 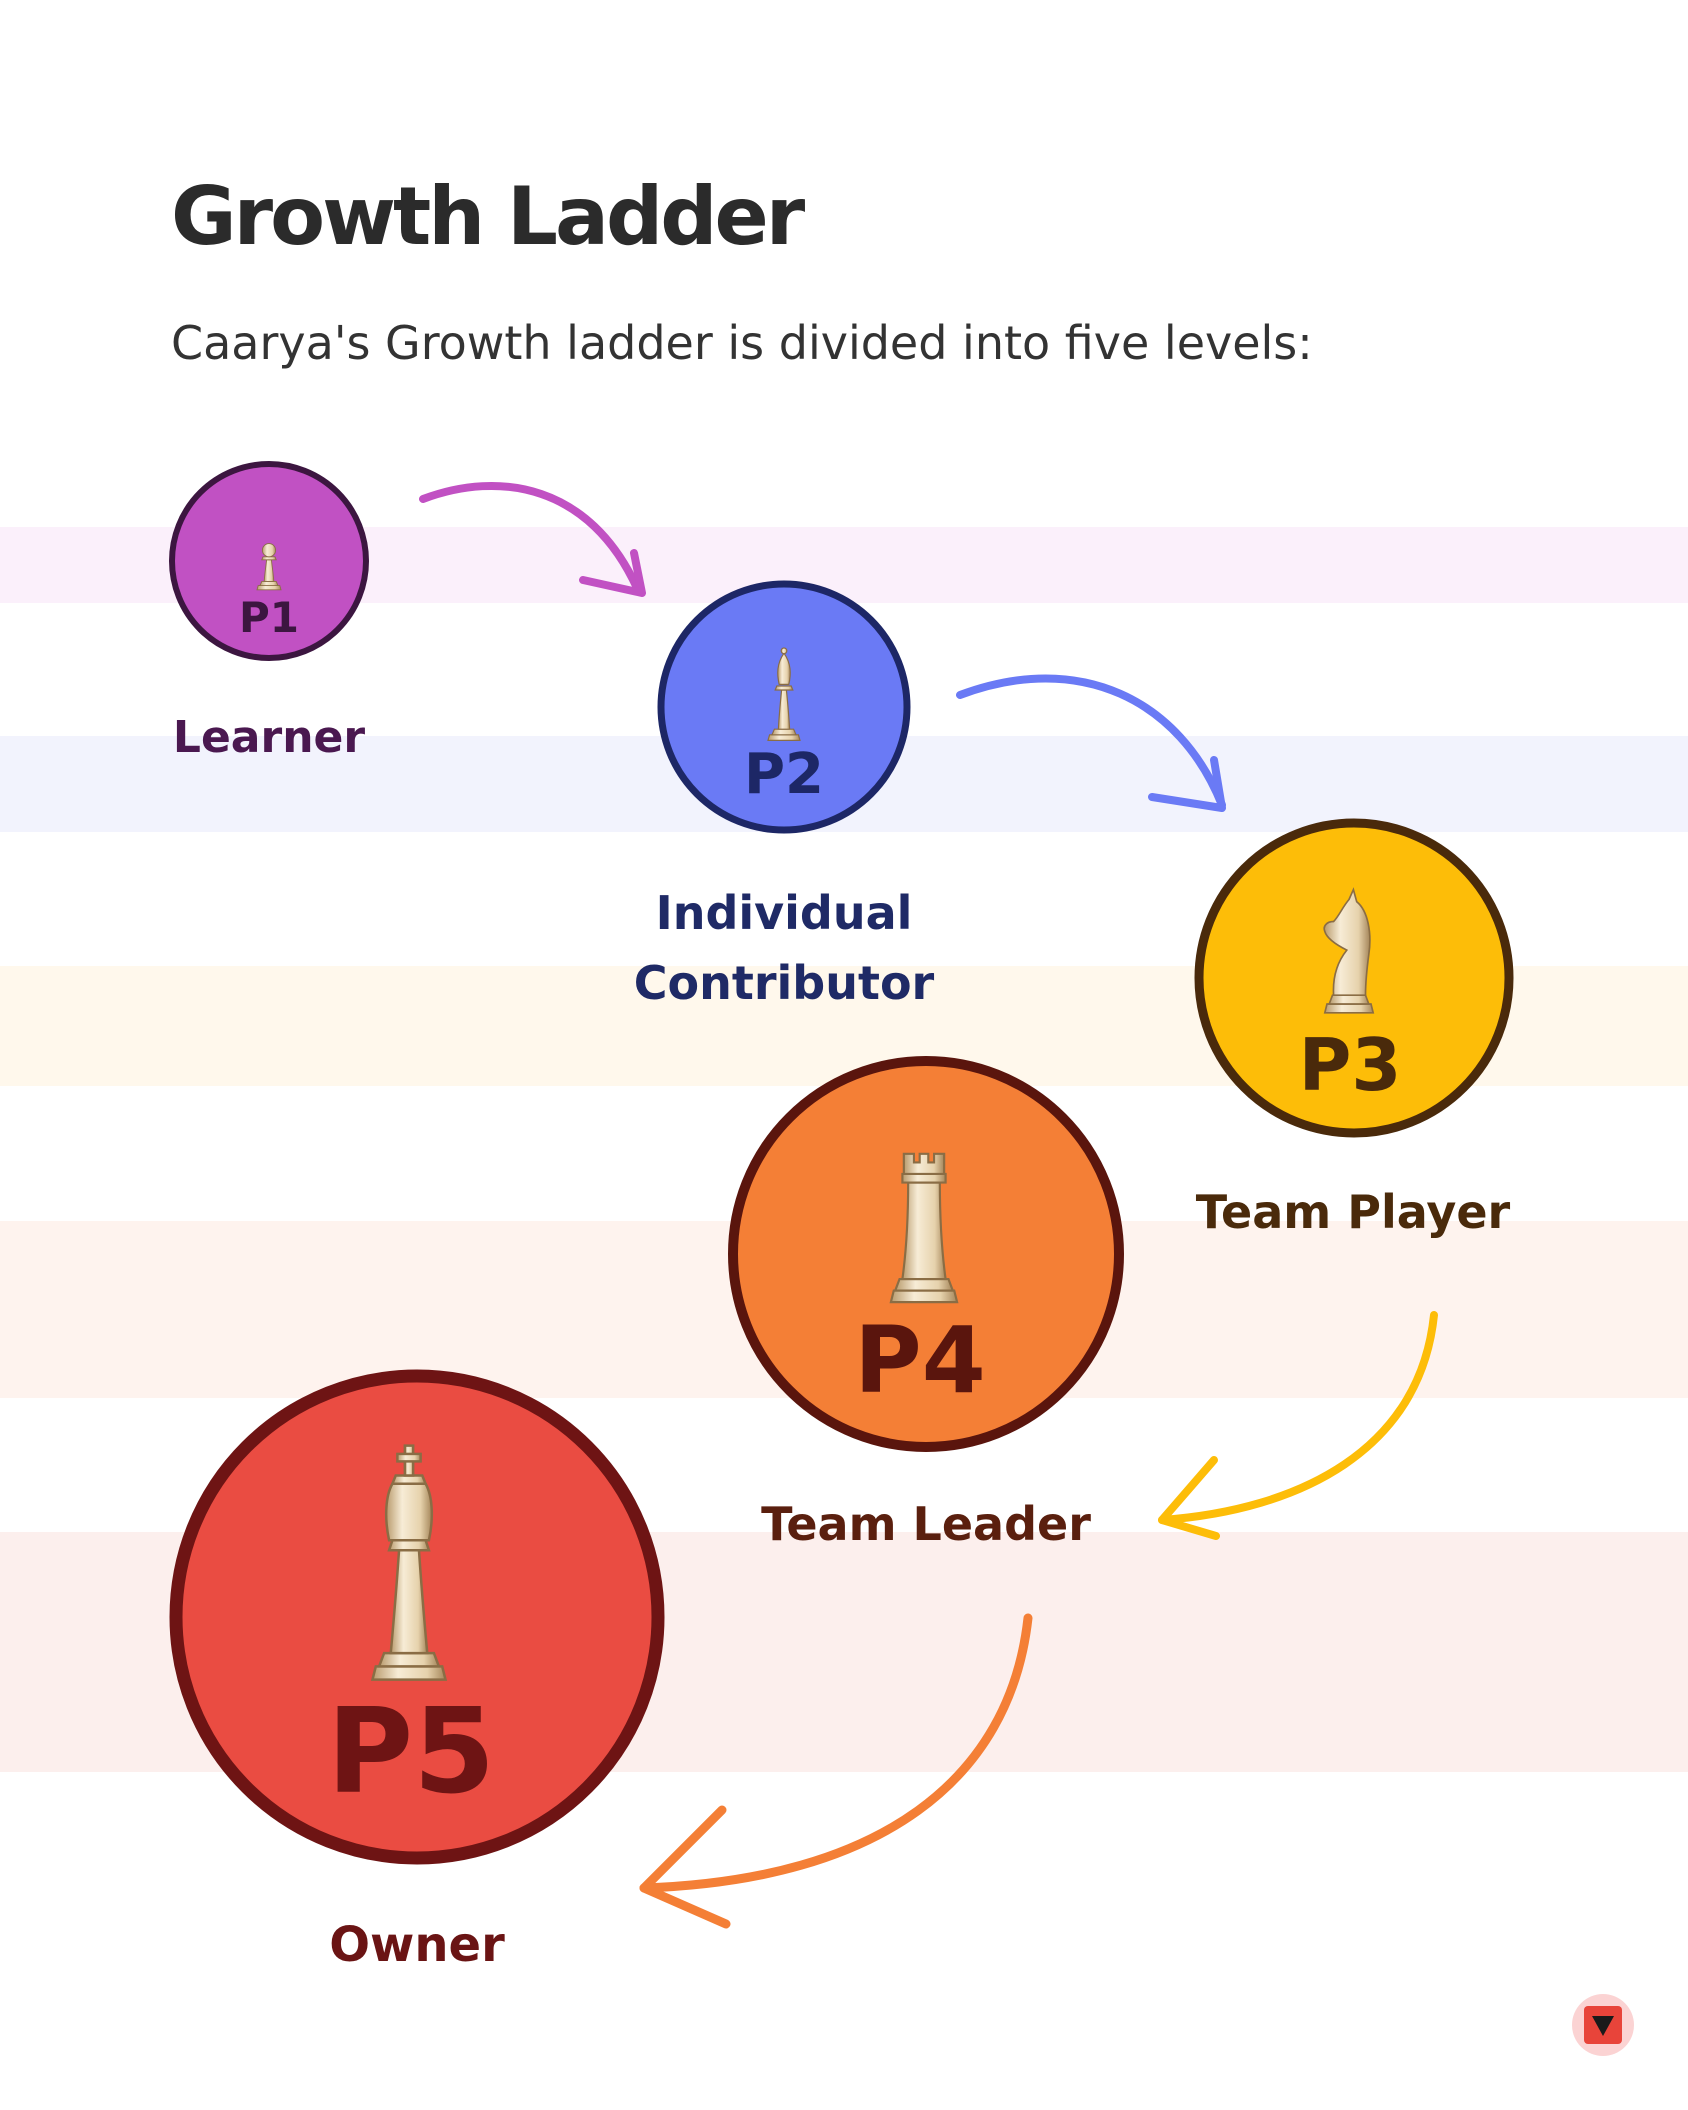 What do you see at coordinates (488, 216) in the screenshot?
I see `page-title: Growth Ladder` at bounding box center [488, 216].